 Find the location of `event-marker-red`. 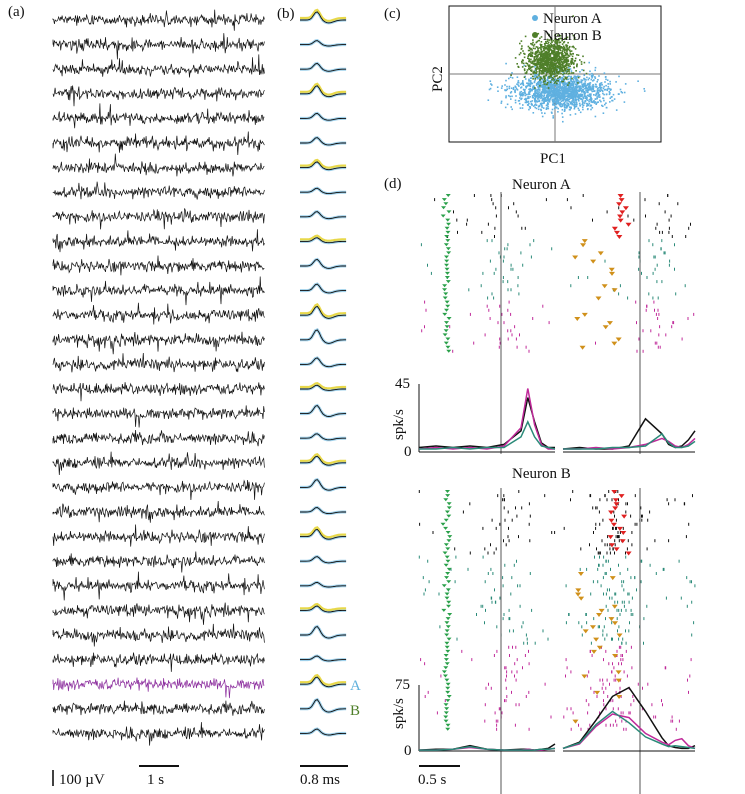

event-marker-red is located at coordinates (619, 204).